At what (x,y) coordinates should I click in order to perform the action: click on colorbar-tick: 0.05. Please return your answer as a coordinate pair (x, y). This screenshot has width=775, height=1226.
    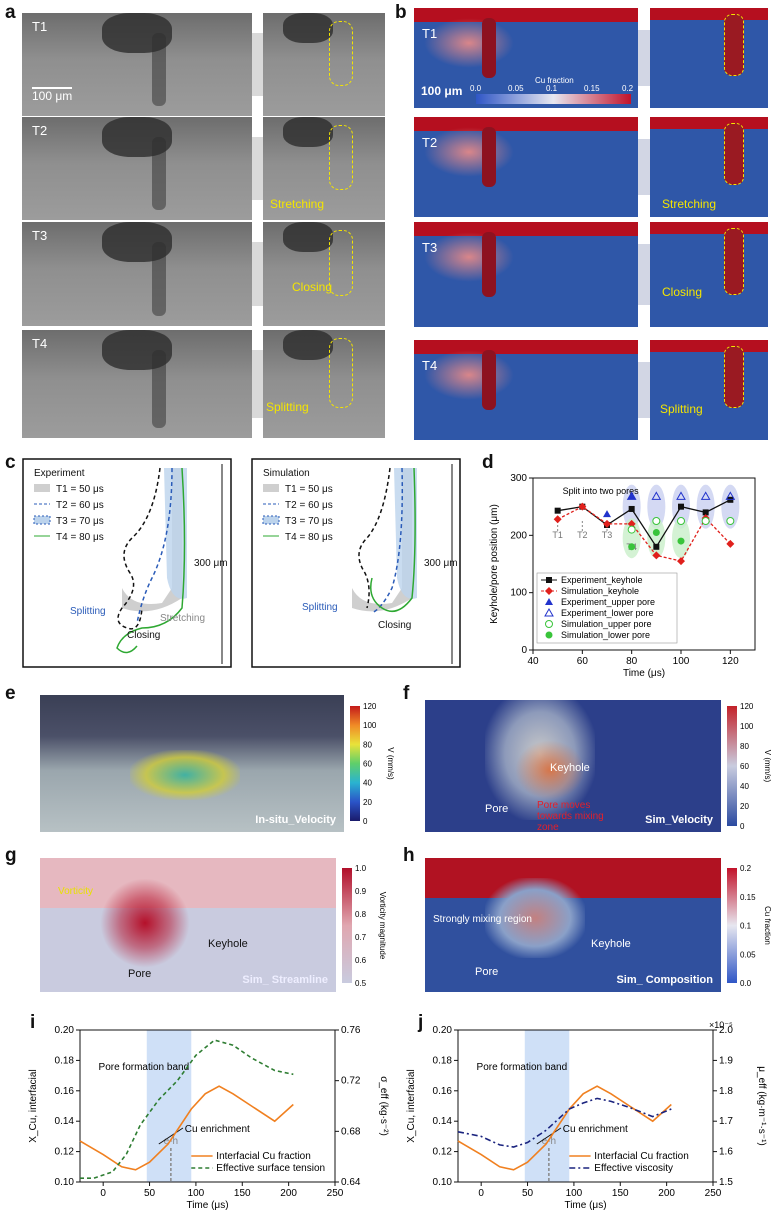
    Looking at the image, I should click on (748, 954).